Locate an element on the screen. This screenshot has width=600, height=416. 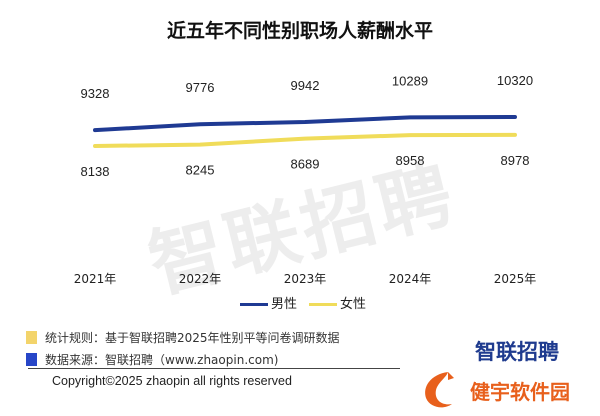
data-label: 10320 is located at coordinates (515, 80).